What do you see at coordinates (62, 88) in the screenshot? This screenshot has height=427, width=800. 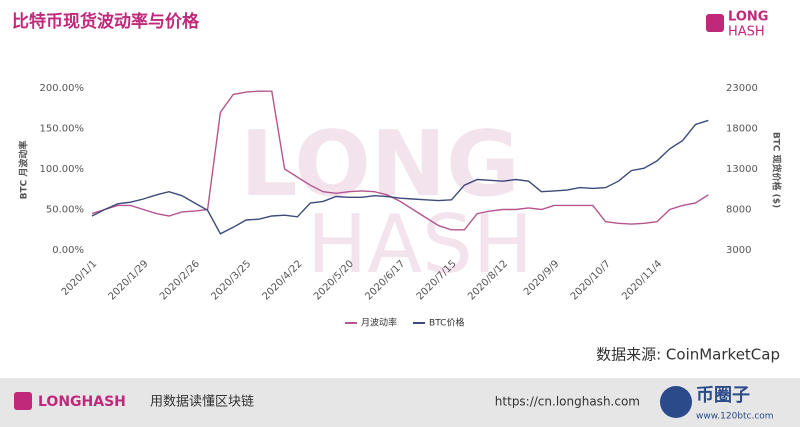 I see `y-tick-label: 200.00%` at bounding box center [62, 88].